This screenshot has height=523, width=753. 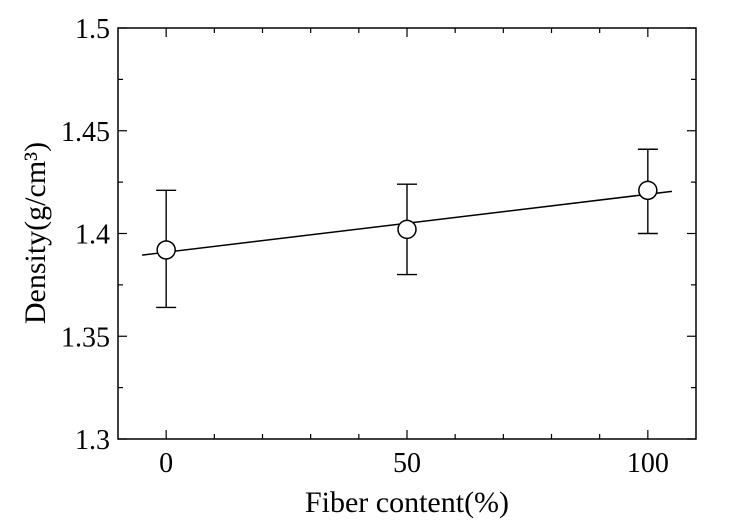 What do you see at coordinates (92, 440) in the screenshot?
I see `y-tick-label: 1.3` at bounding box center [92, 440].